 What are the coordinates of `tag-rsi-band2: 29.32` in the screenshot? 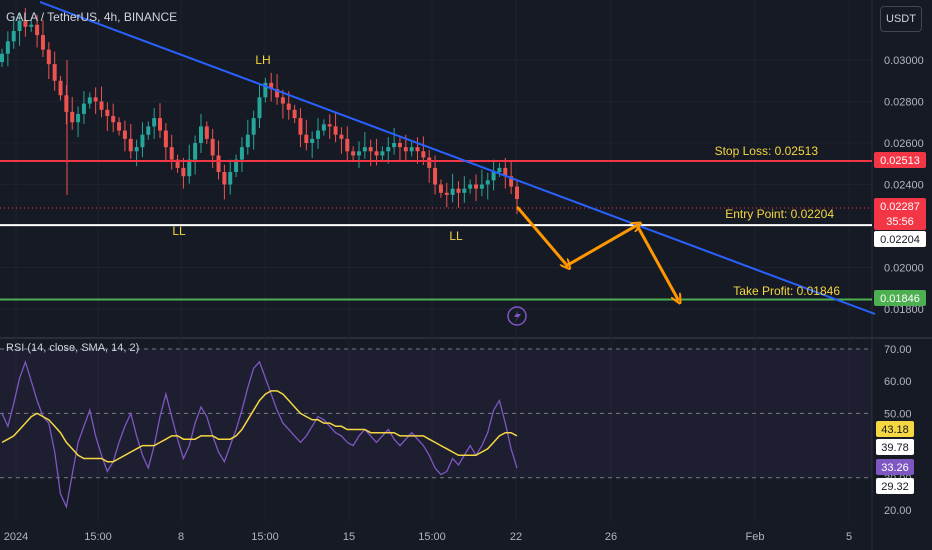 It's located at (895, 486).